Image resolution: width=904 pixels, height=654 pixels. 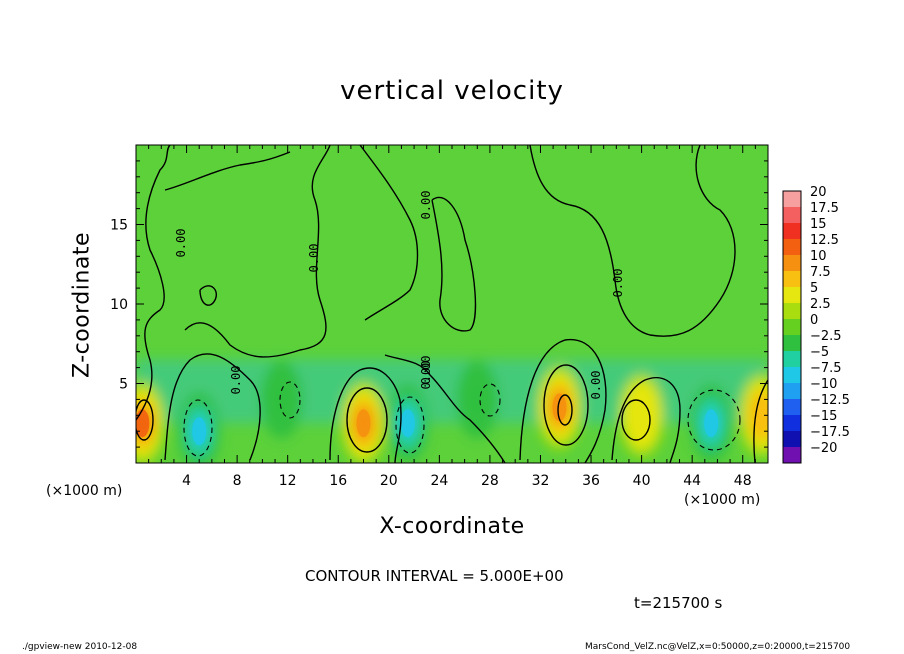 I want to click on x-tick-label: 8, so click(x=237, y=481).